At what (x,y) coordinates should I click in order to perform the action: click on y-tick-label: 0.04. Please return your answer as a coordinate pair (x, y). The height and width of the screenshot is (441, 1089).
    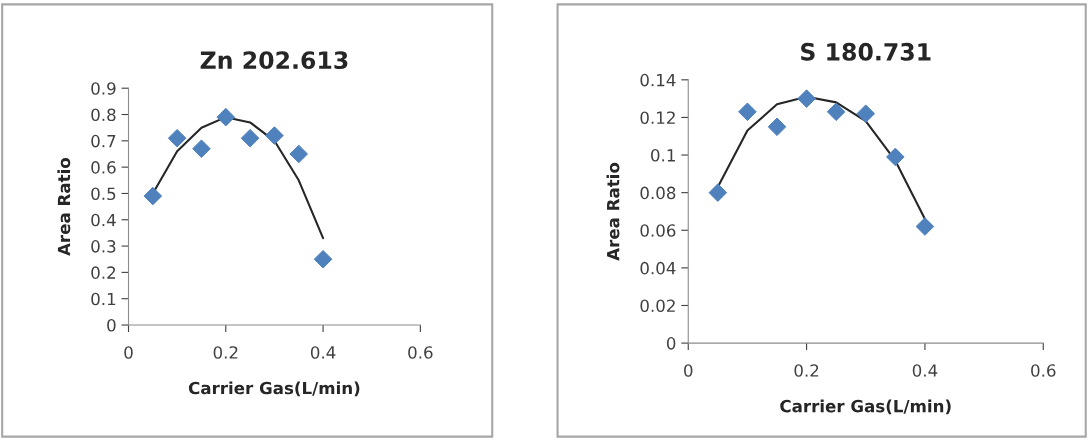
    Looking at the image, I should click on (658, 268).